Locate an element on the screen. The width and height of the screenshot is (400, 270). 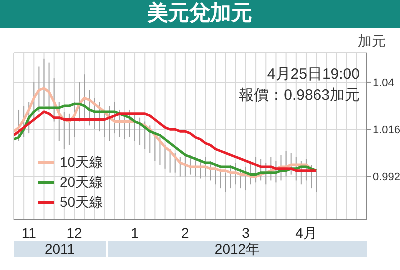
legend-label: 10天線 is located at coordinates (82, 162).